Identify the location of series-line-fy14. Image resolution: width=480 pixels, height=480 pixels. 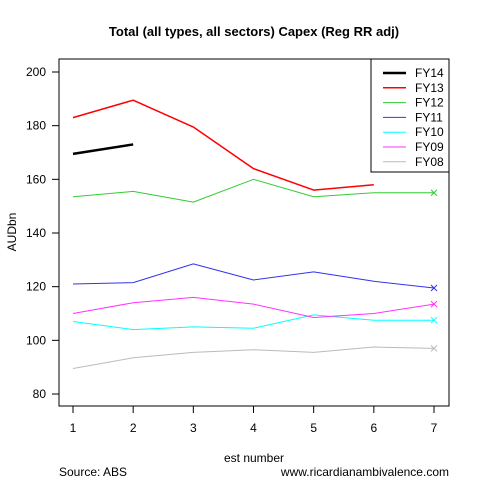
(103, 149).